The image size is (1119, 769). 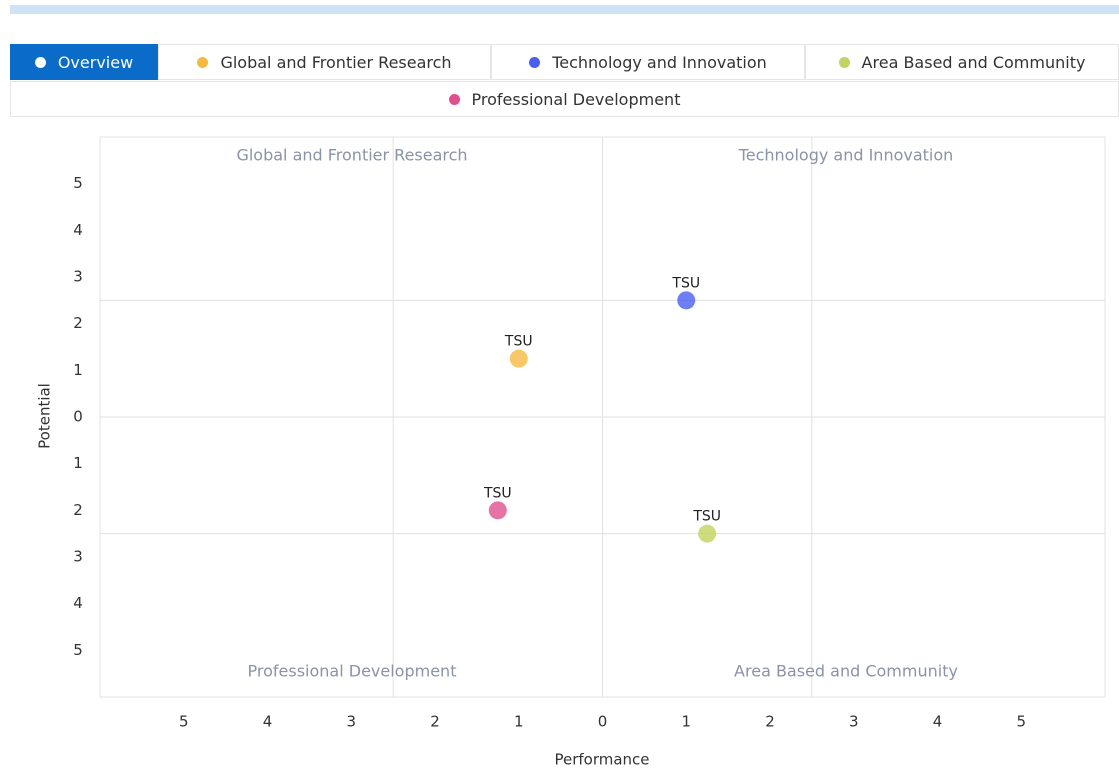 I want to click on series-tab: Professional Development, so click(x=564, y=99).